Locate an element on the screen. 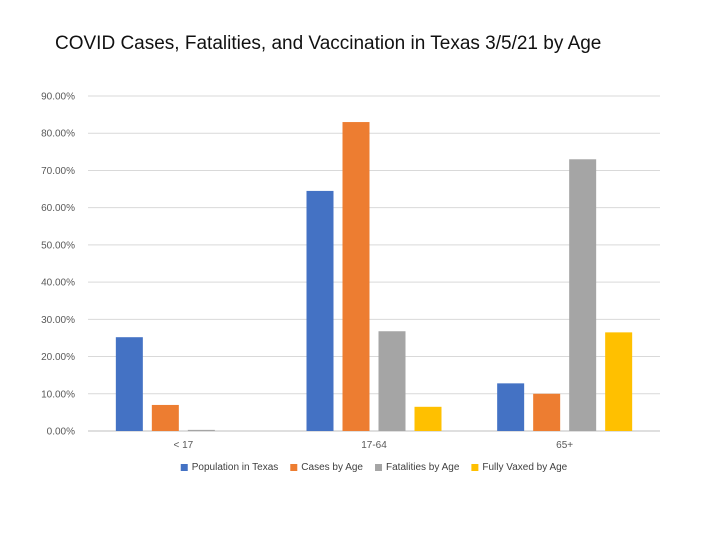 The height and width of the screenshot is (540, 720). y-tick-label: 70.00% is located at coordinates (58, 171).